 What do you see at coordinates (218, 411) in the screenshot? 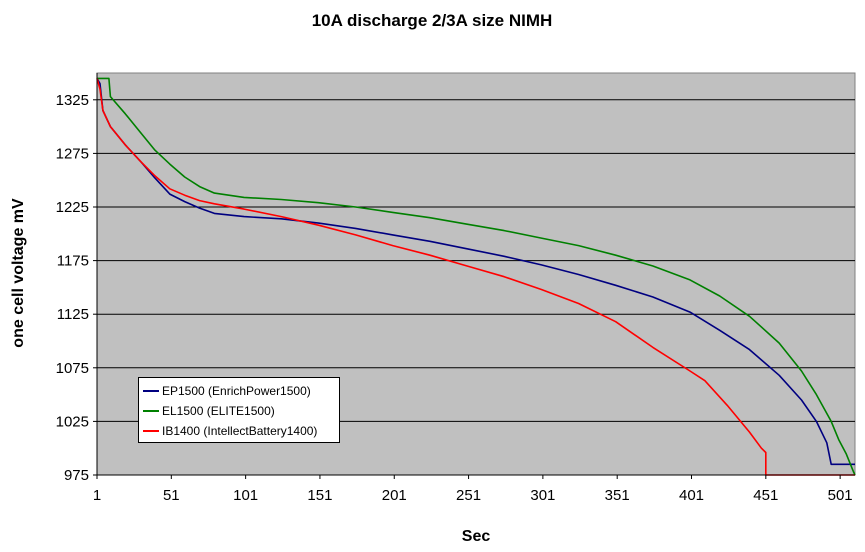
I see `legend-label-el1500: EL1500 (ELITE1500)` at bounding box center [218, 411].